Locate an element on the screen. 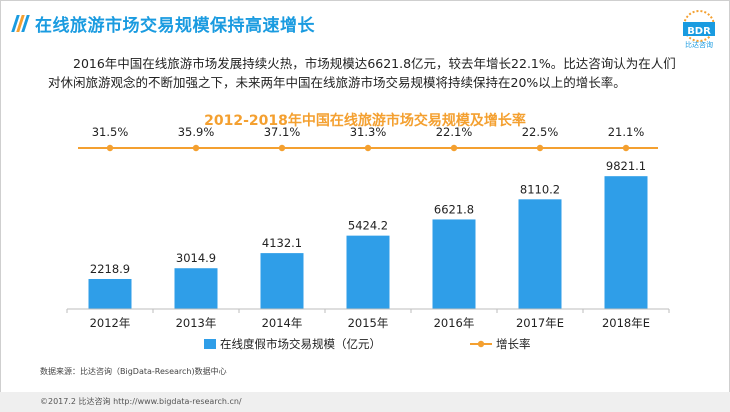 The height and width of the screenshot is (412, 730). growth-rate-label: 22.1% is located at coordinates (454, 132).